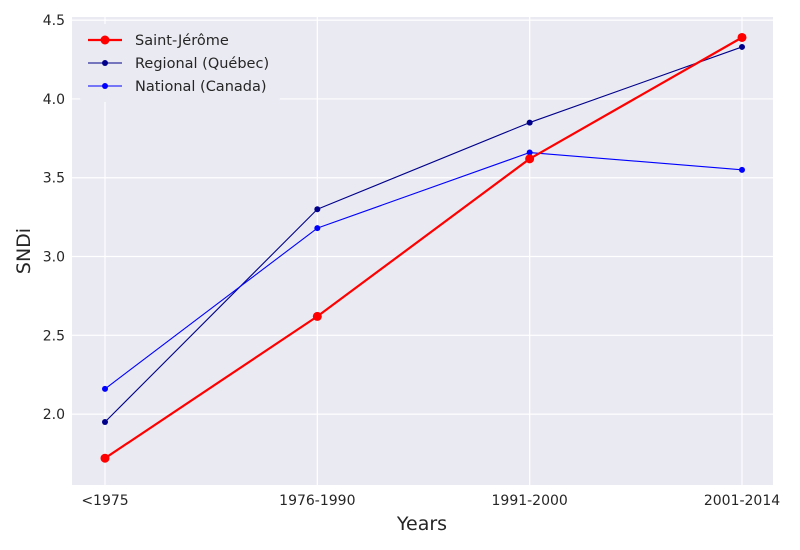 This screenshot has height=550, width=800. What do you see at coordinates (104, 501) in the screenshot?
I see `x-tick-label: <1975` at bounding box center [104, 501].